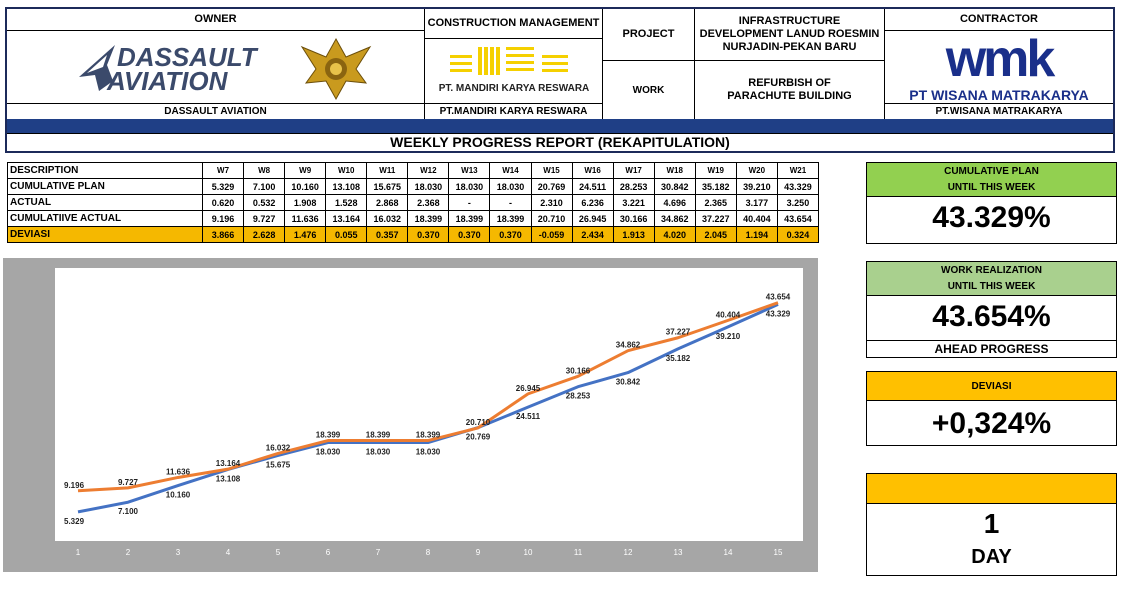 This screenshot has height=591, width=1127. What do you see at coordinates (715, 218) in the screenshot?
I see `table-cell: 37.227` at bounding box center [715, 218].